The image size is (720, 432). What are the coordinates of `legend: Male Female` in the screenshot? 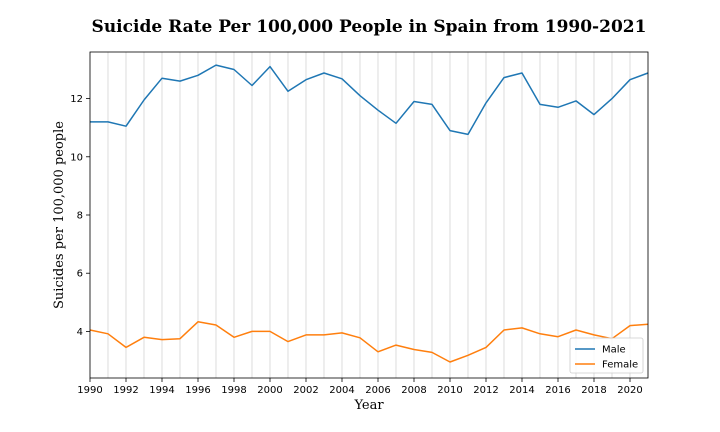 It's located at (606, 355).